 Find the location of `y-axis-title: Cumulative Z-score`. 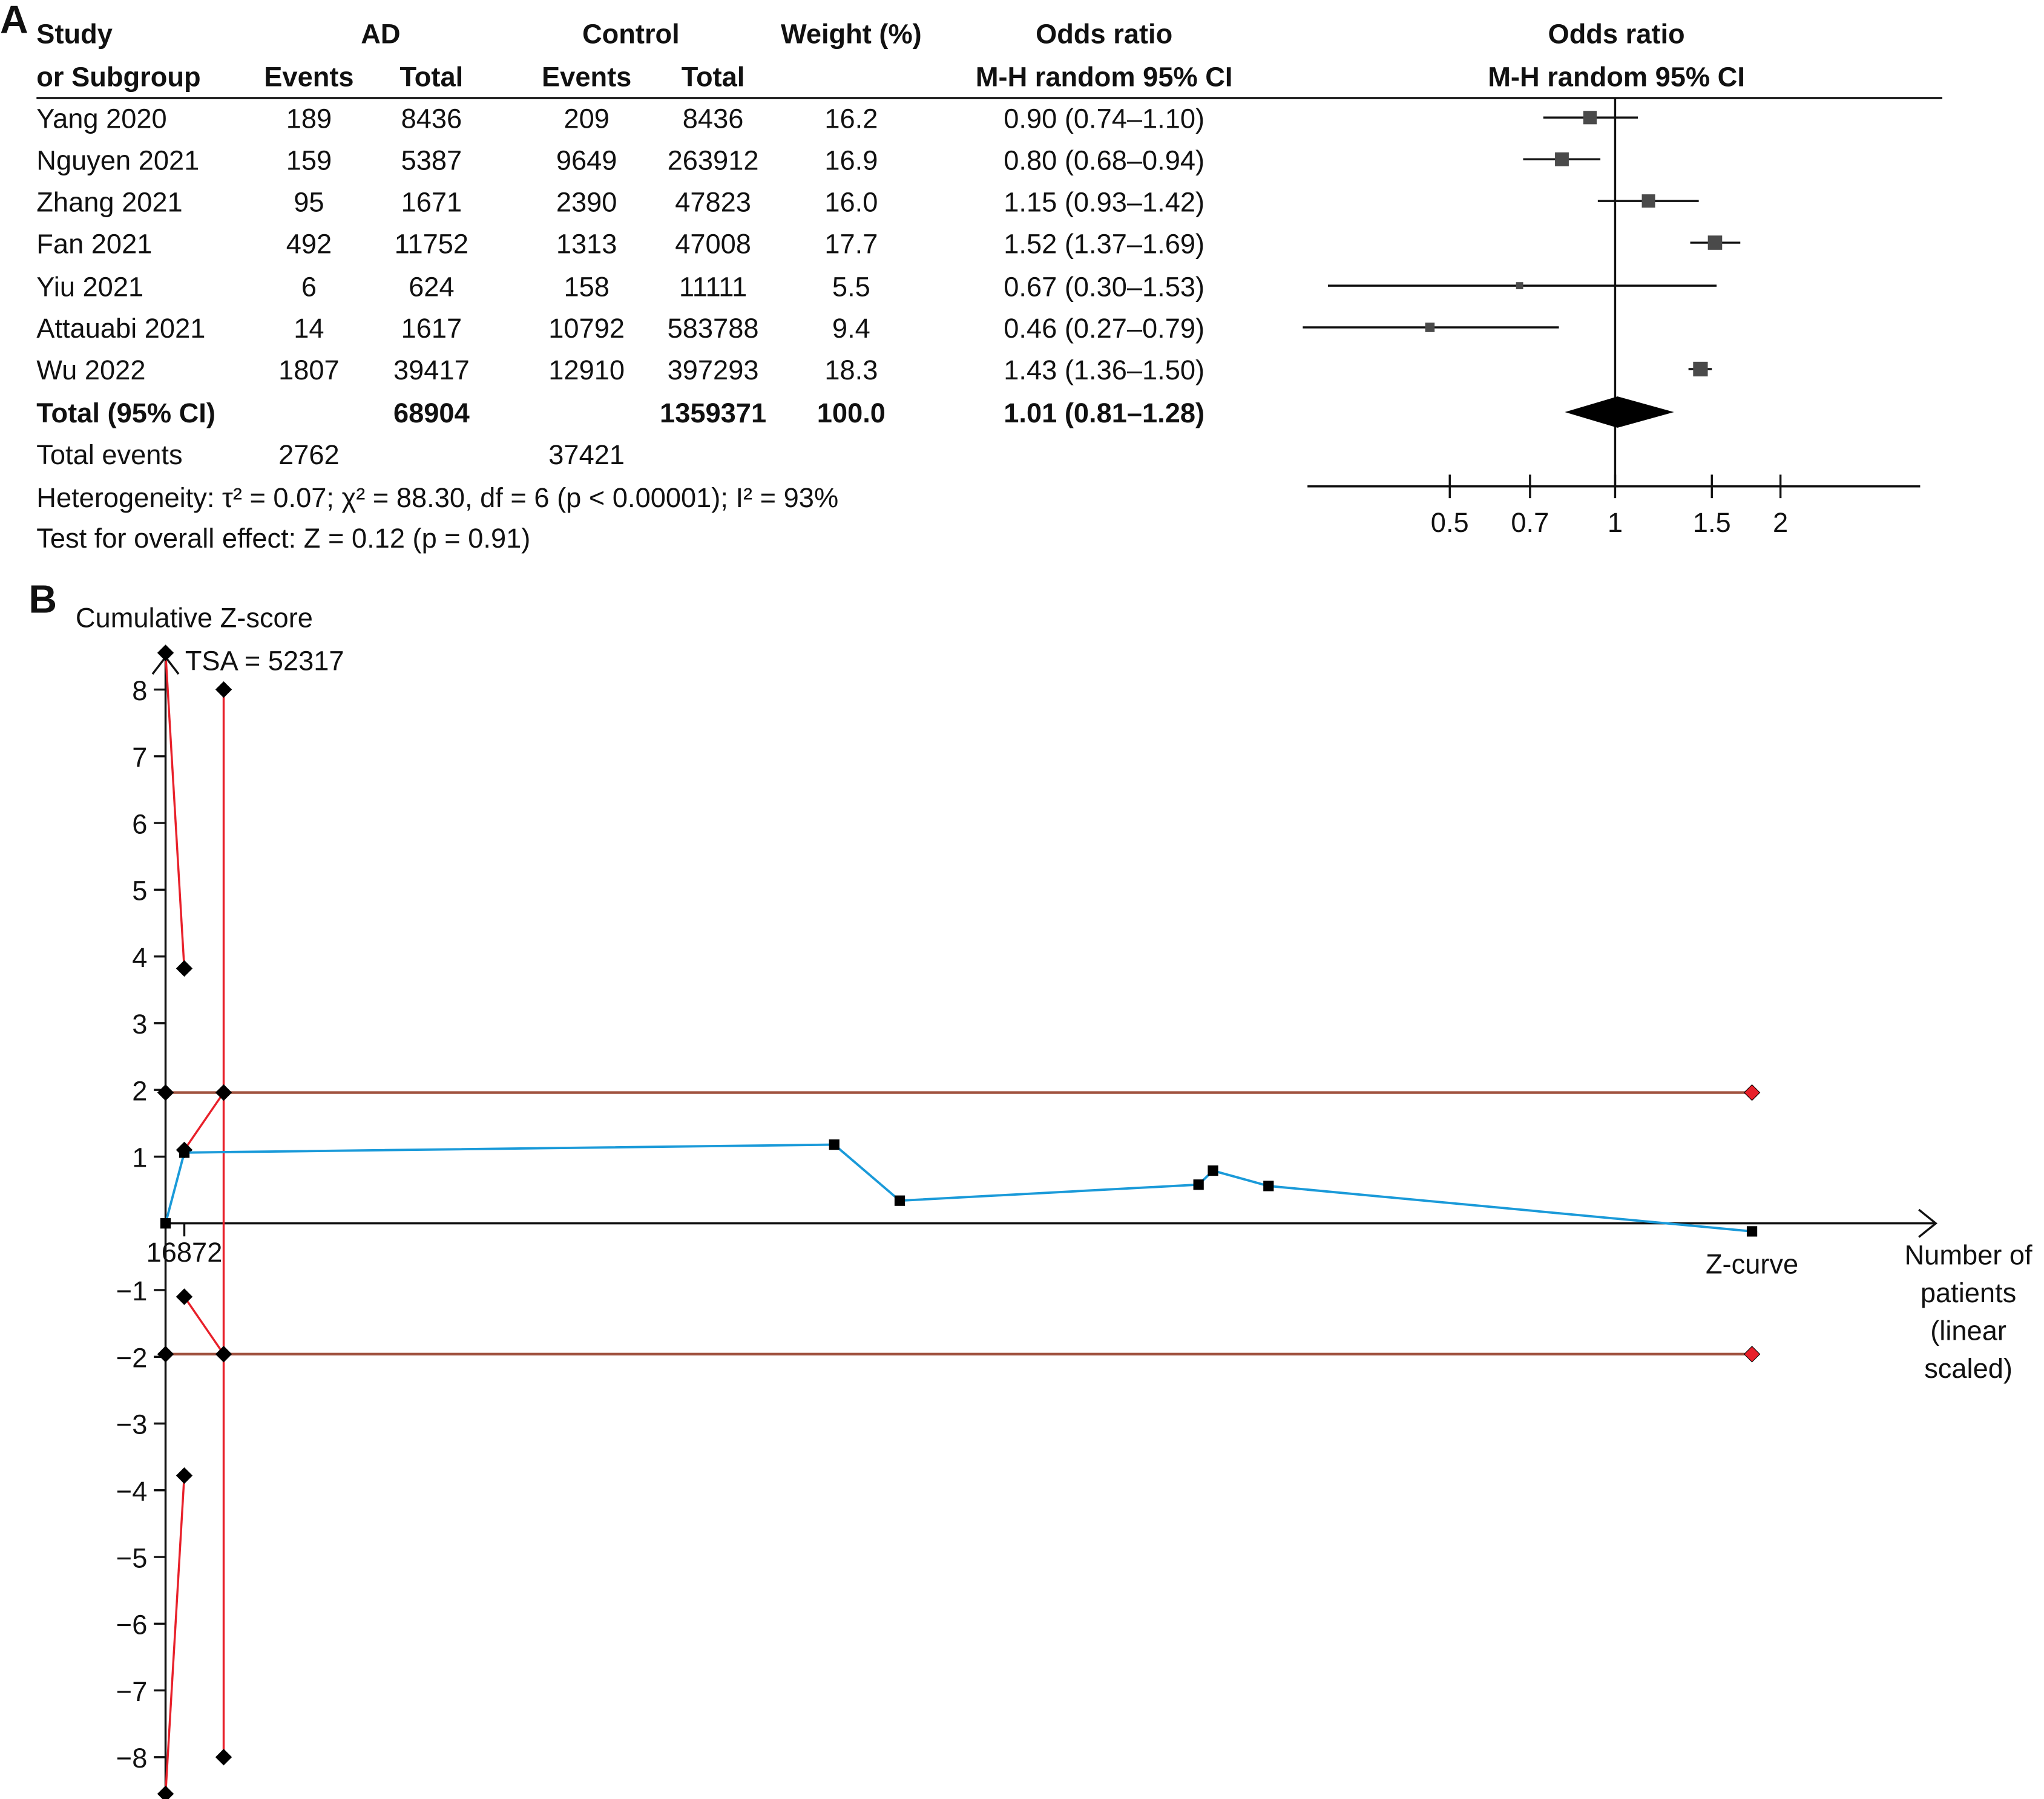

y-axis-title: Cumulative Z-score is located at coordinates (194, 617).